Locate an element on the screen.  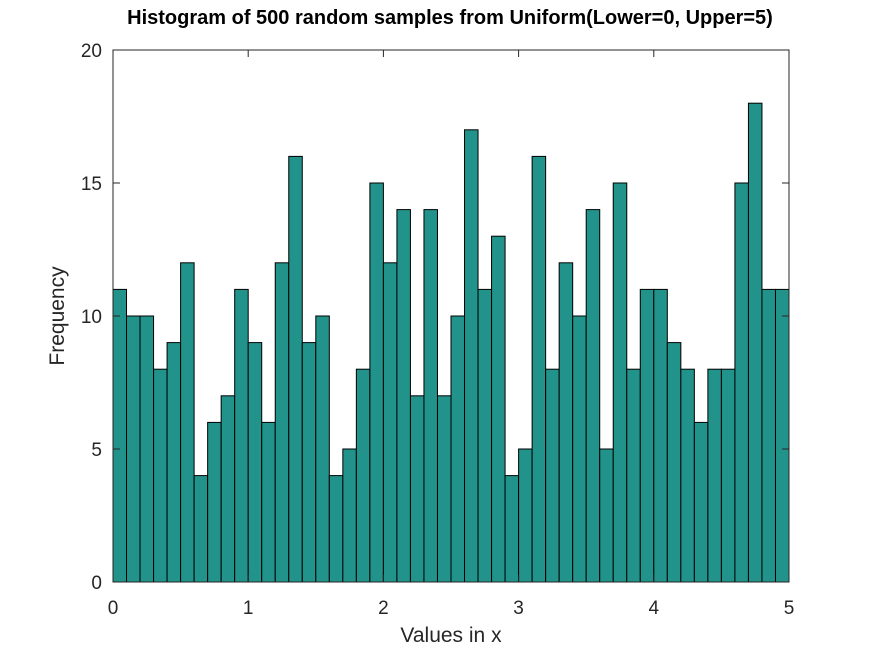
x-tick-label: 0 is located at coordinates (113, 608).